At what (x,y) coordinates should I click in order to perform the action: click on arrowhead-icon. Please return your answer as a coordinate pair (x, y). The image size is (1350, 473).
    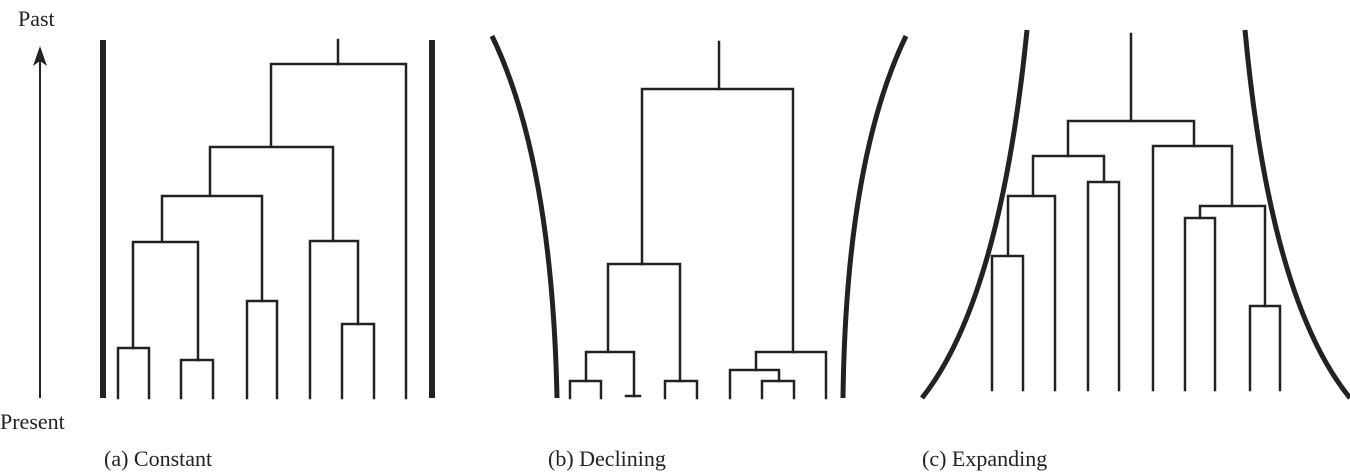
    Looking at the image, I should click on (40, 56).